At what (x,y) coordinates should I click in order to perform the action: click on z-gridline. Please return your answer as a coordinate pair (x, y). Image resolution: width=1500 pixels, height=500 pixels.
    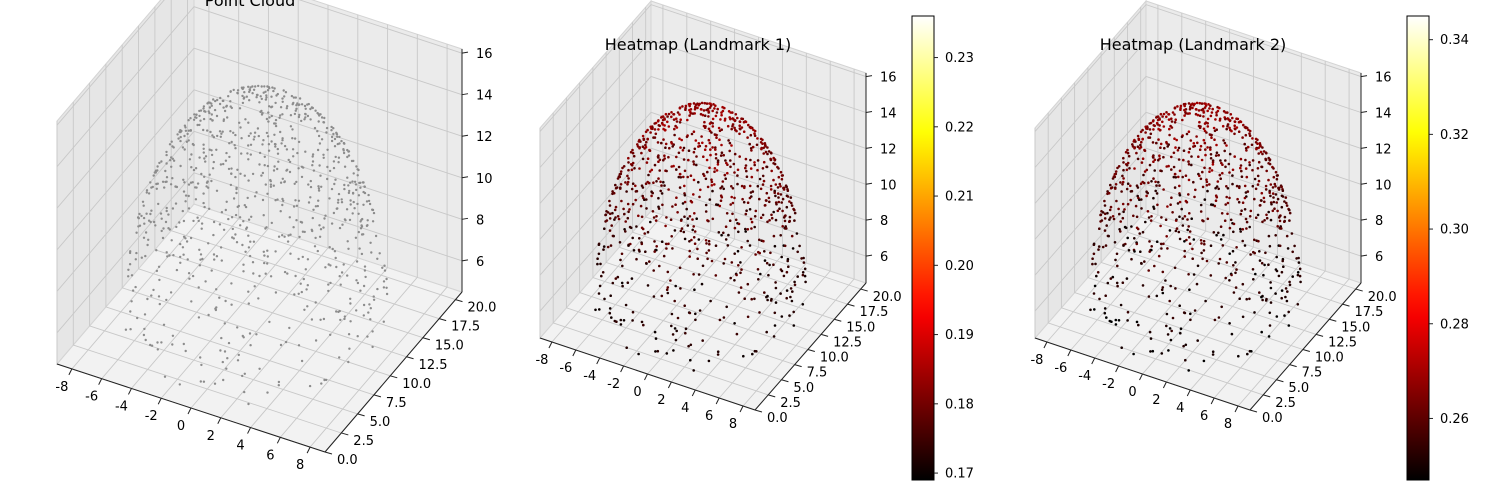
    Looking at the image, I should click on (259, 170).